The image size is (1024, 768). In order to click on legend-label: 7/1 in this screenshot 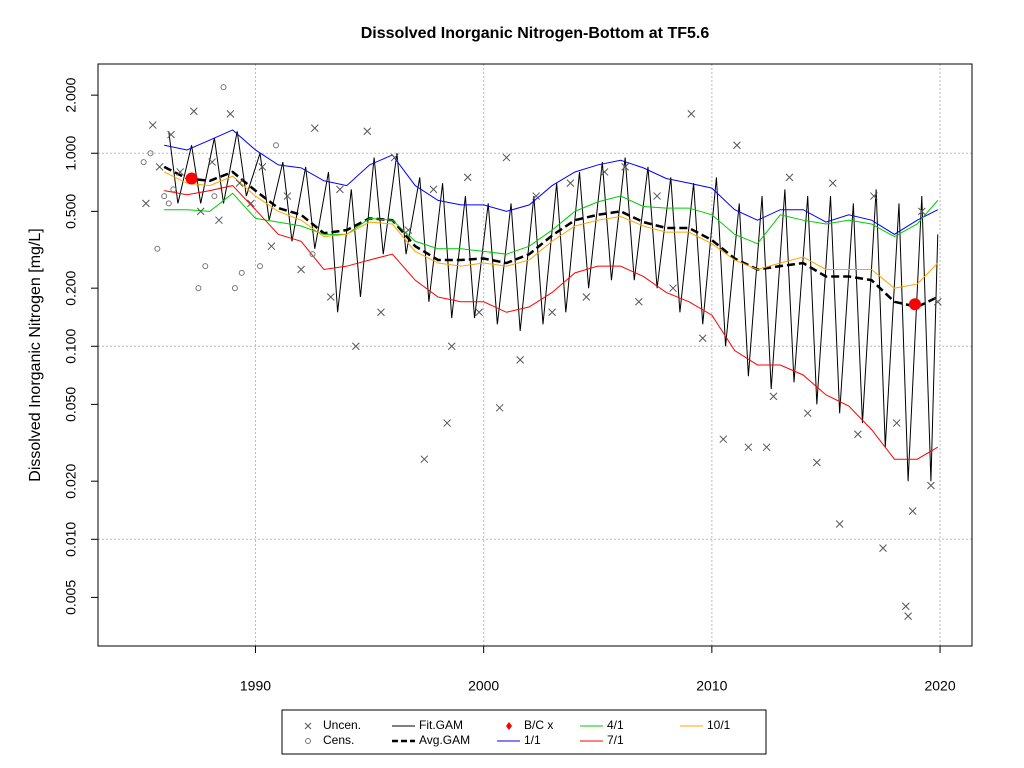, I will do `click(615, 740)`.